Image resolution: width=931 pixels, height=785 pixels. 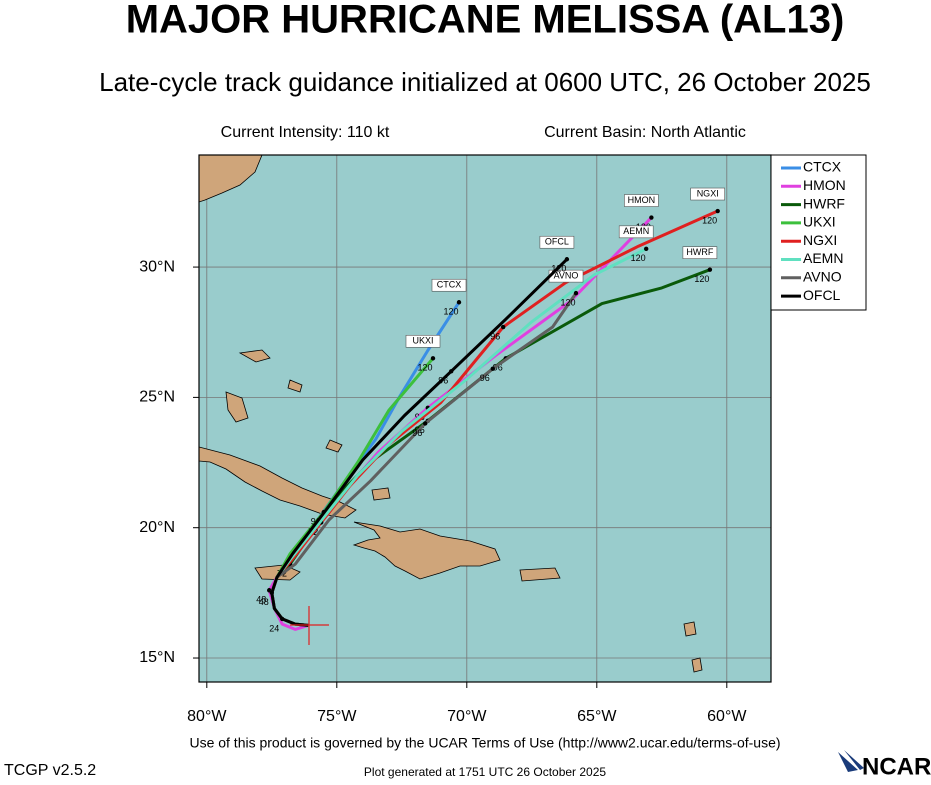 I want to click on y-tick-label: 30°N, so click(x=157, y=266).